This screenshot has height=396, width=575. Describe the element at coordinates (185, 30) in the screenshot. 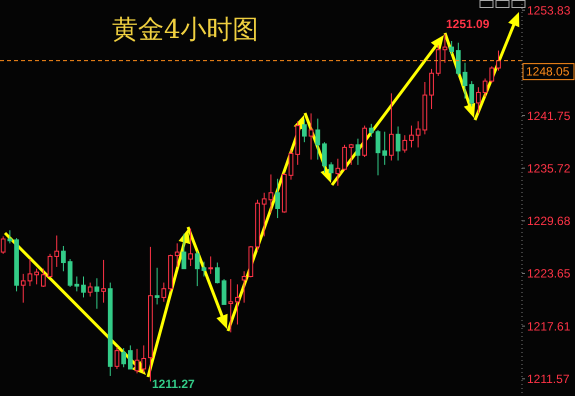

I see `text: 黄金4小时图` at that location.